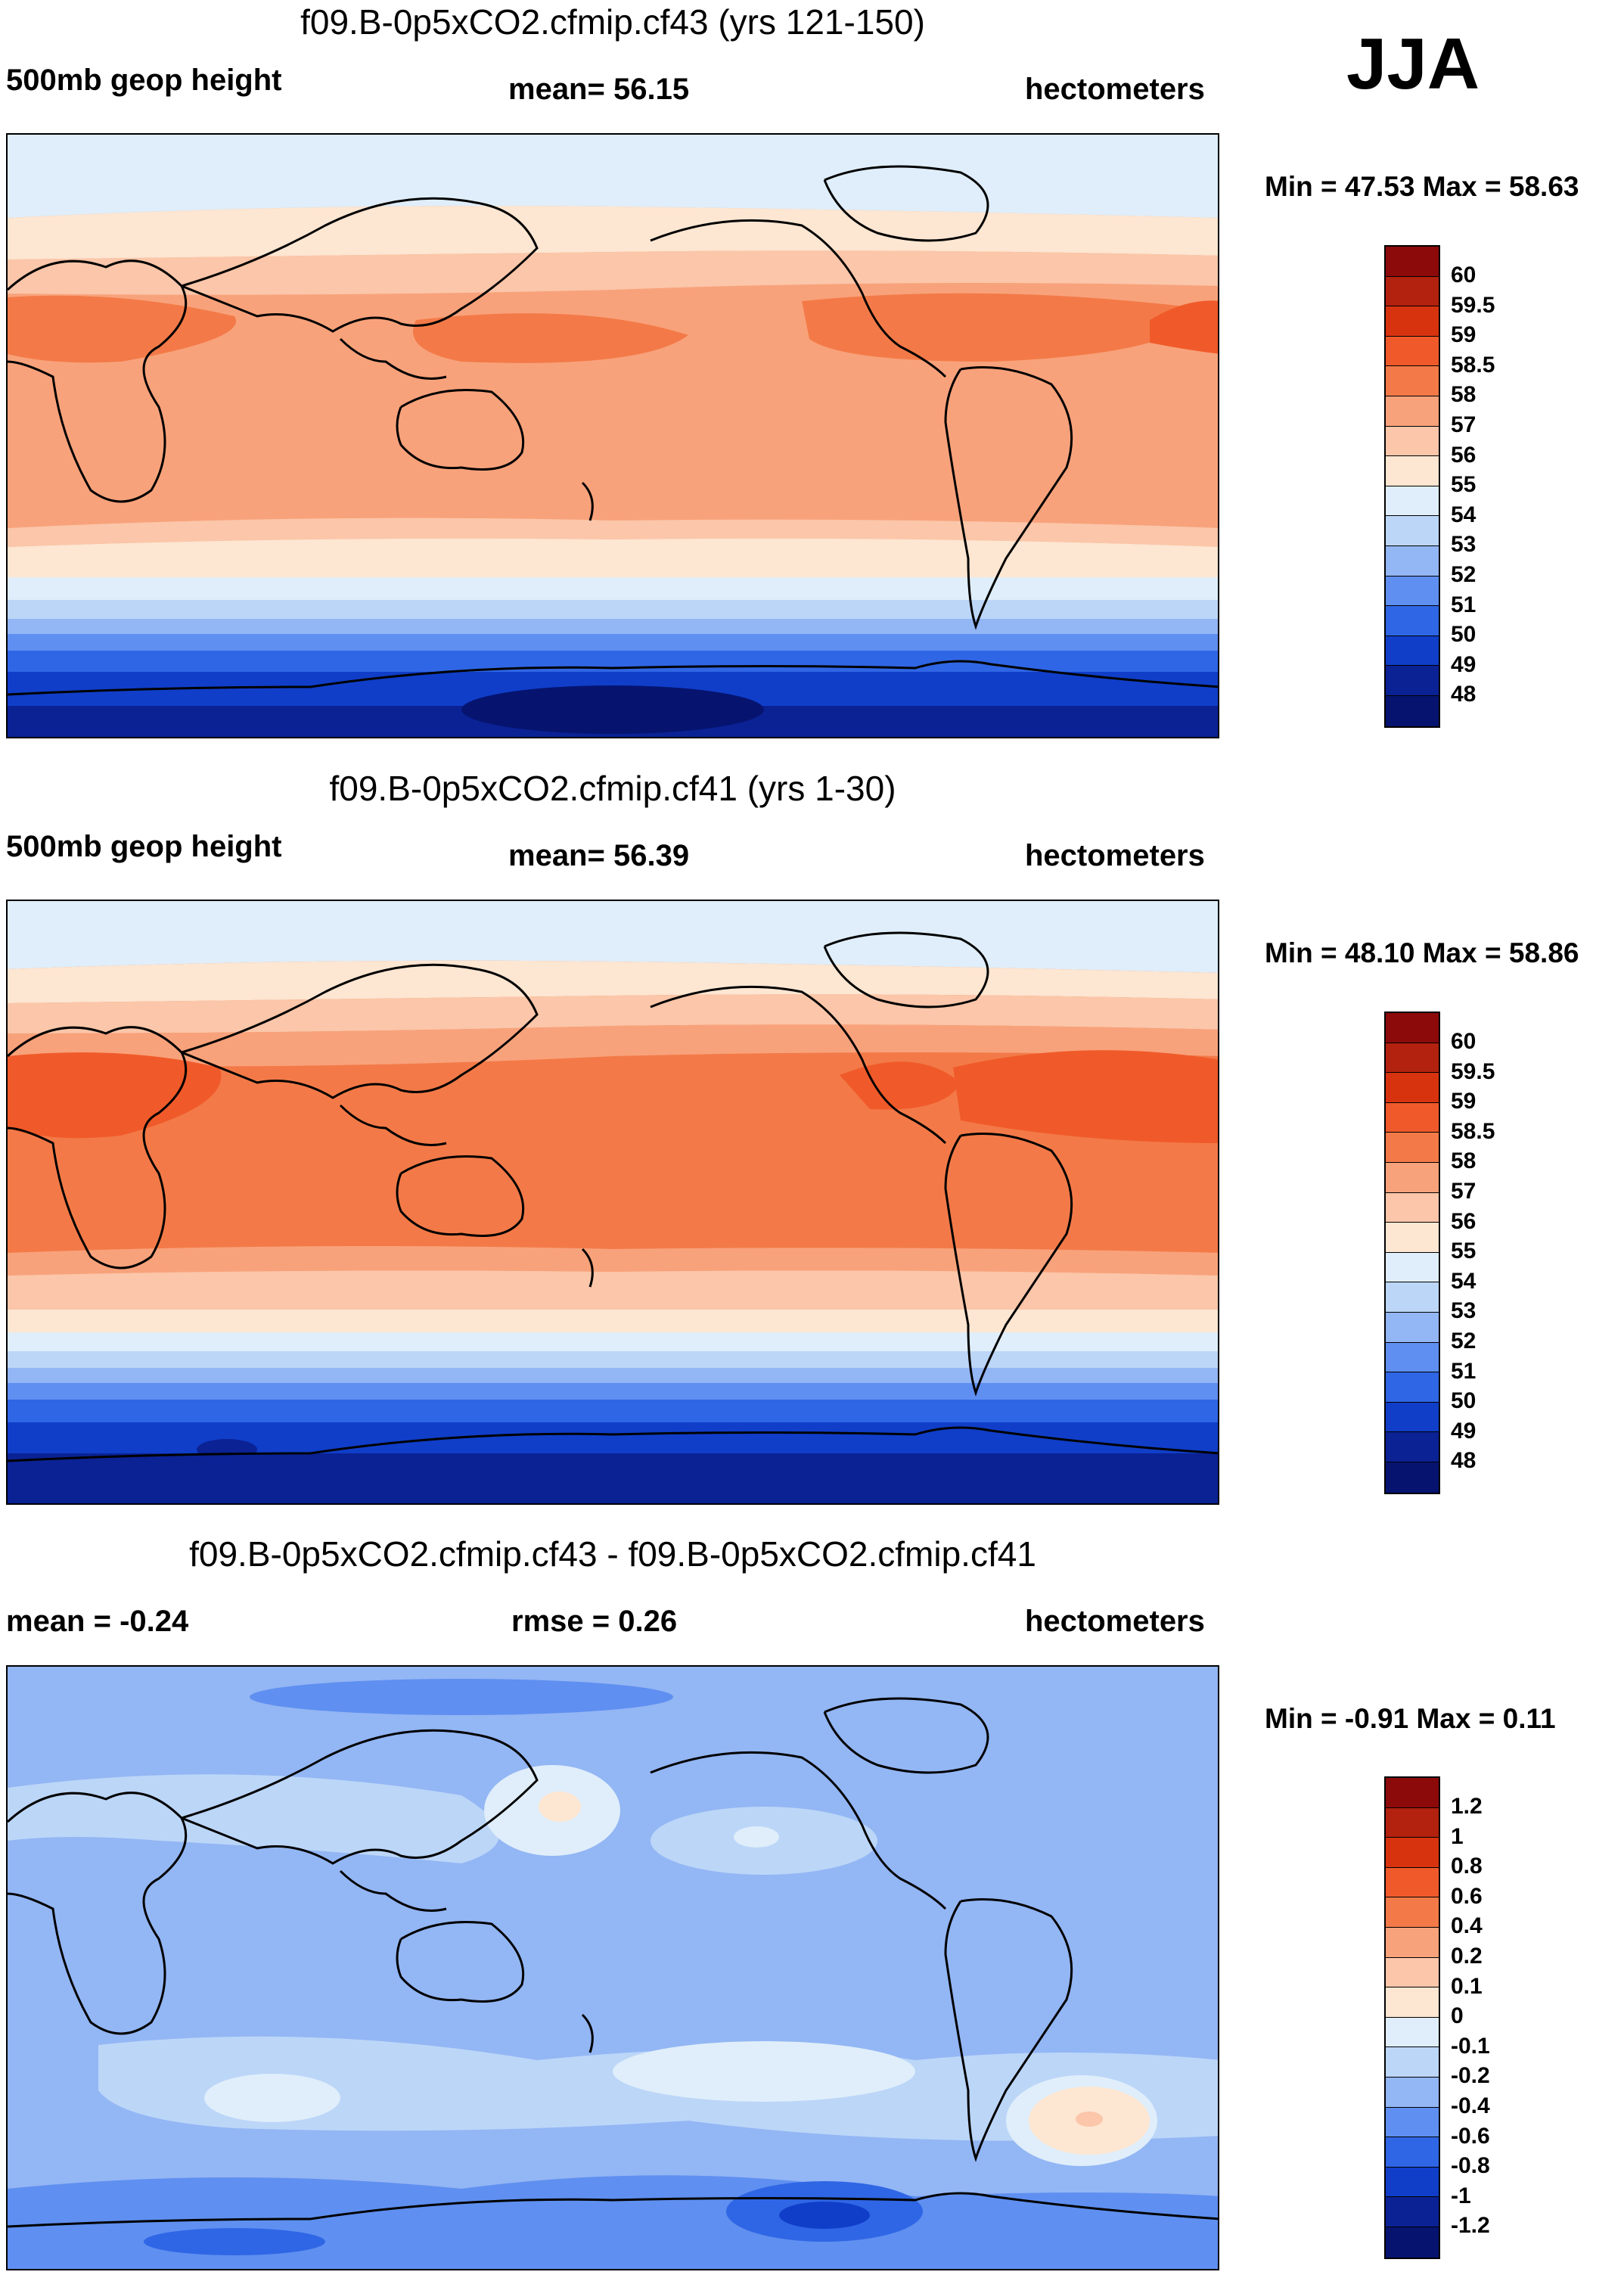  Describe the element at coordinates (1410, 1718) in the screenshot. I see `panel-3-min-max: Min = -0.91 Max = 0.11` at that location.